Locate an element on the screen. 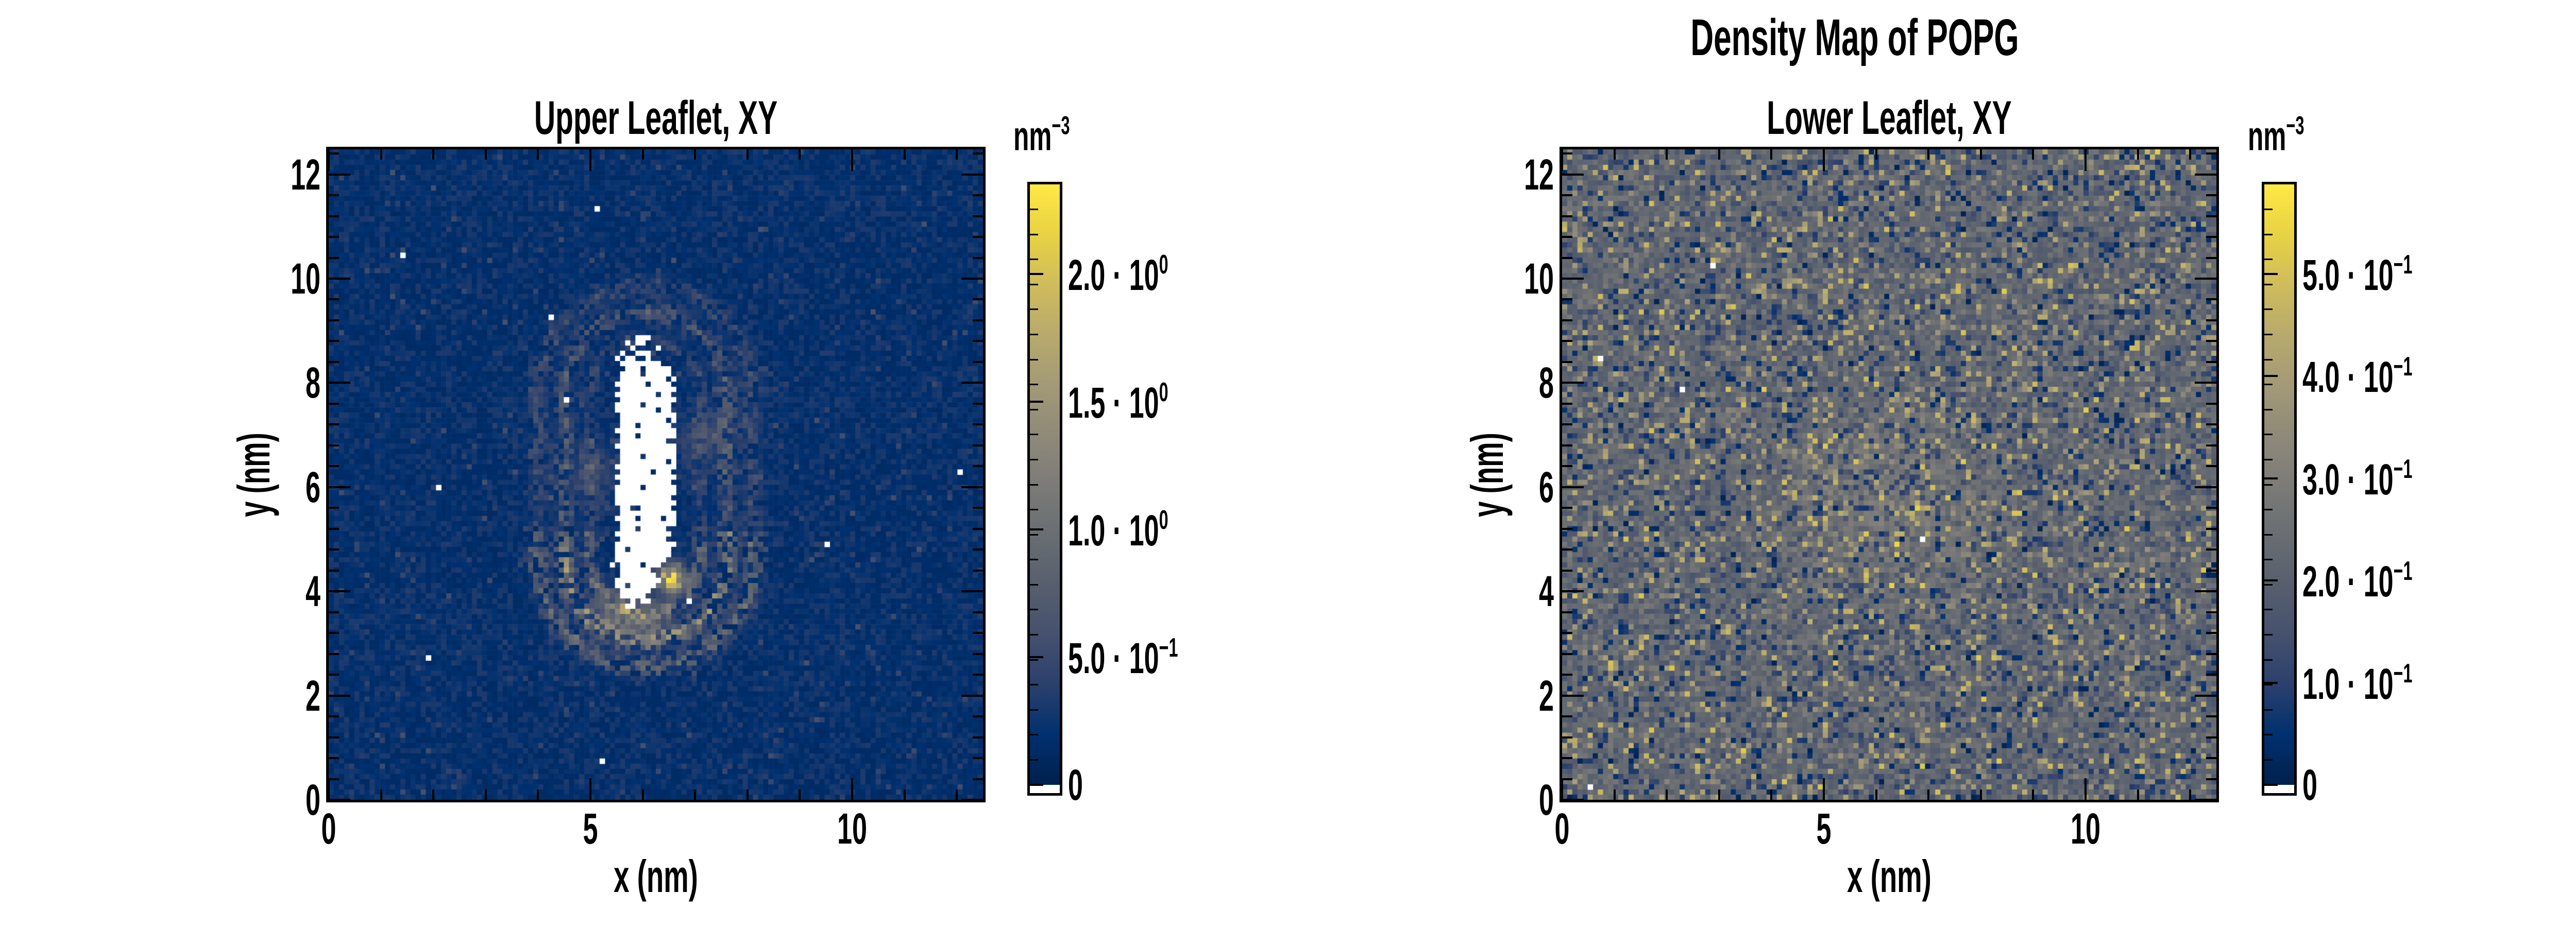 The image size is (2576, 927). y-tick-label: 8 is located at coordinates (1558, 393).